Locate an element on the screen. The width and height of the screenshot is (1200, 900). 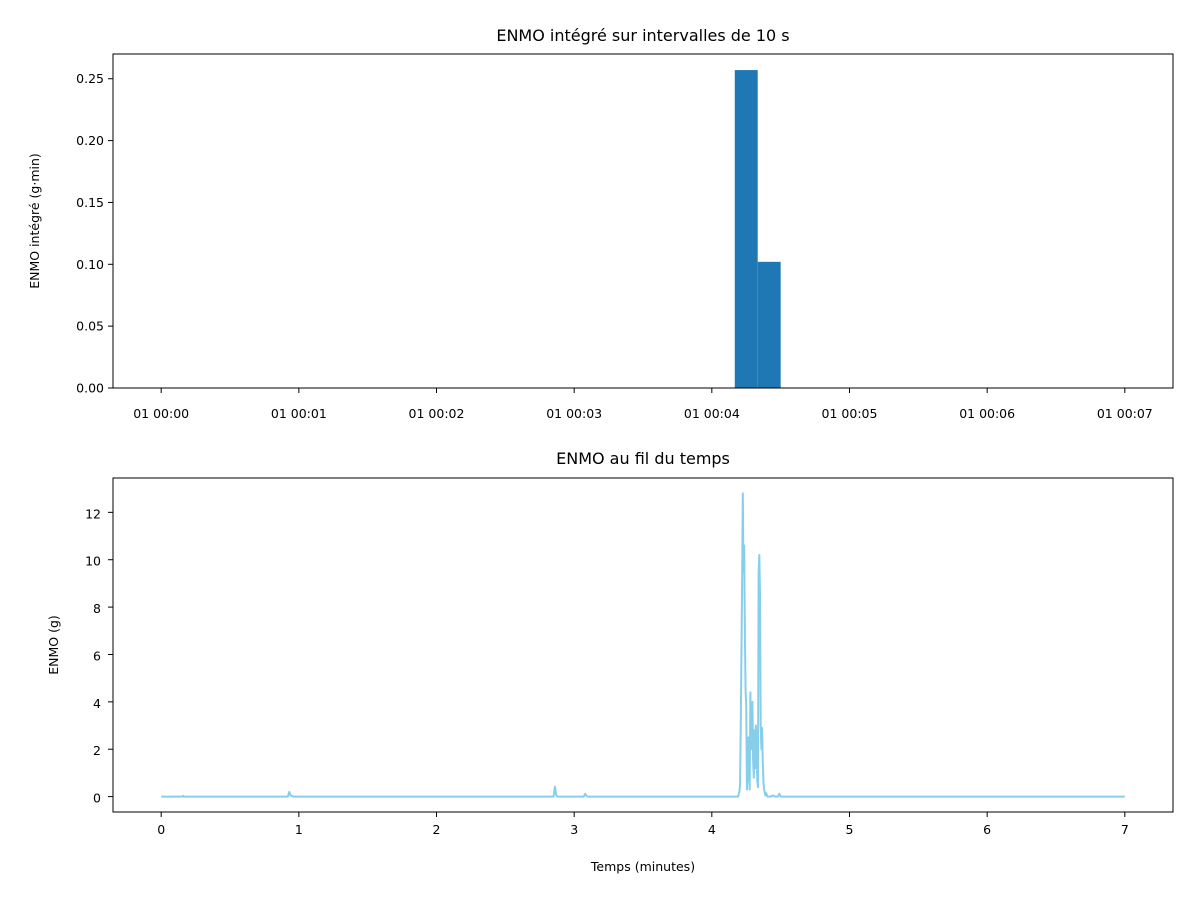
x-tick-label: 5 is located at coordinates (850, 829).